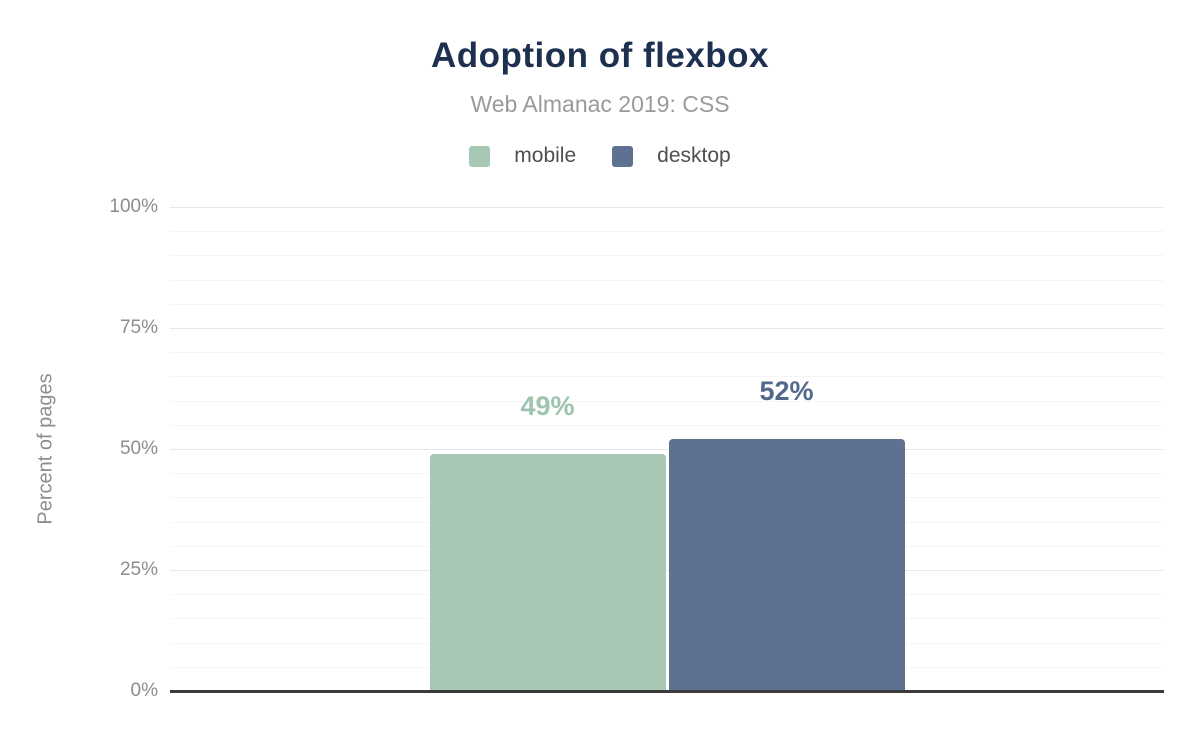 This screenshot has width=1200, height=742. What do you see at coordinates (79, 448) in the screenshot?
I see `y-axis-tick-labels: 0% 25% 50% 75% 100%` at bounding box center [79, 448].